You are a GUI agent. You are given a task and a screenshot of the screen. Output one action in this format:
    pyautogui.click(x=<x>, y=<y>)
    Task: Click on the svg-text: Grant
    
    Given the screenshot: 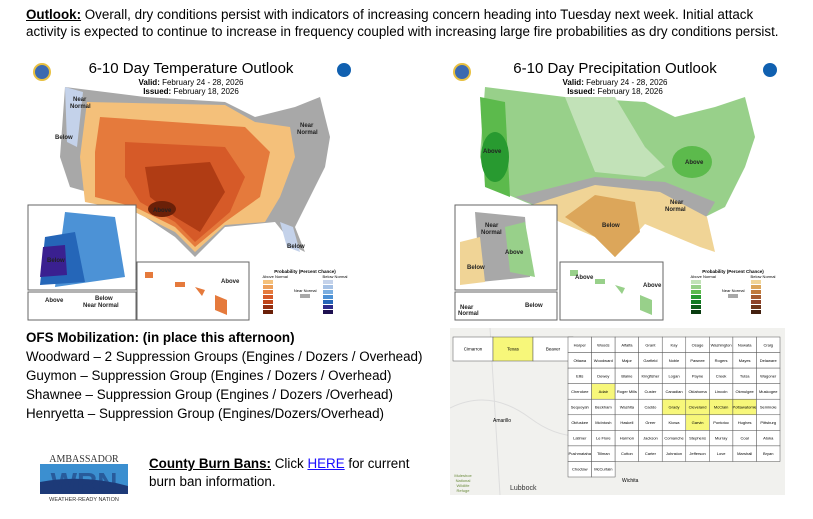 What is the action you would take?
    pyautogui.click(x=650, y=344)
    